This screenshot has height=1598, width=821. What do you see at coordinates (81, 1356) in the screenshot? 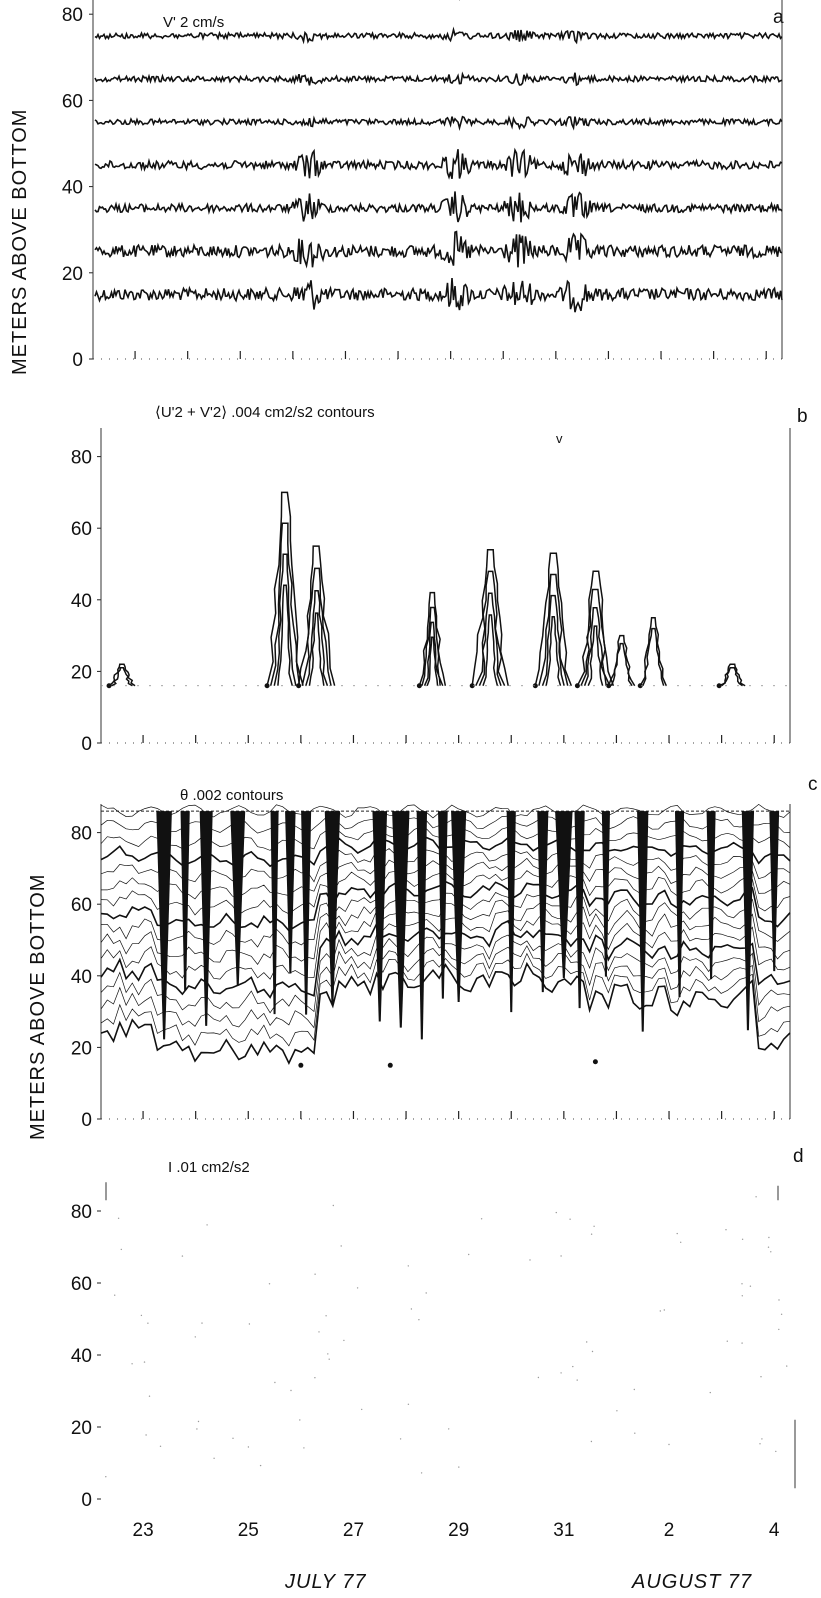
I see `panel-d-ytick-label: 40` at bounding box center [81, 1356].